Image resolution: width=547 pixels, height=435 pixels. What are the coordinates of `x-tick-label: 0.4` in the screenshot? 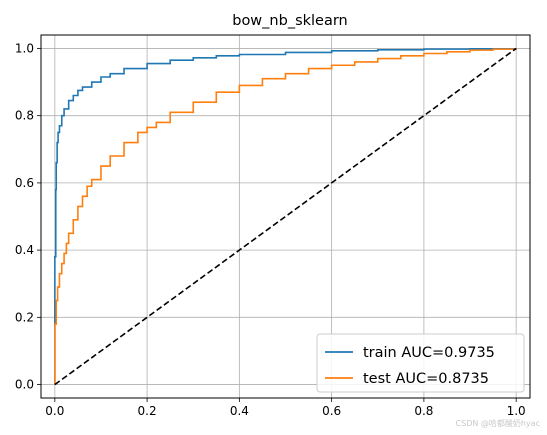 It's located at (239, 411).